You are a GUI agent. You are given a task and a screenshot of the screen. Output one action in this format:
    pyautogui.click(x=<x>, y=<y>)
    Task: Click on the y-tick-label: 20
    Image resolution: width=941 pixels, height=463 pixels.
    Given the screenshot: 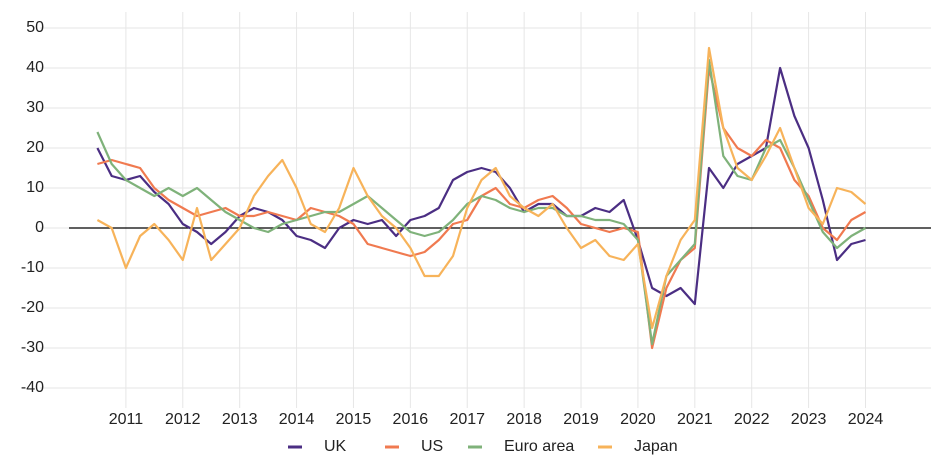 What is the action you would take?
    pyautogui.click(x=35, y=147)
    